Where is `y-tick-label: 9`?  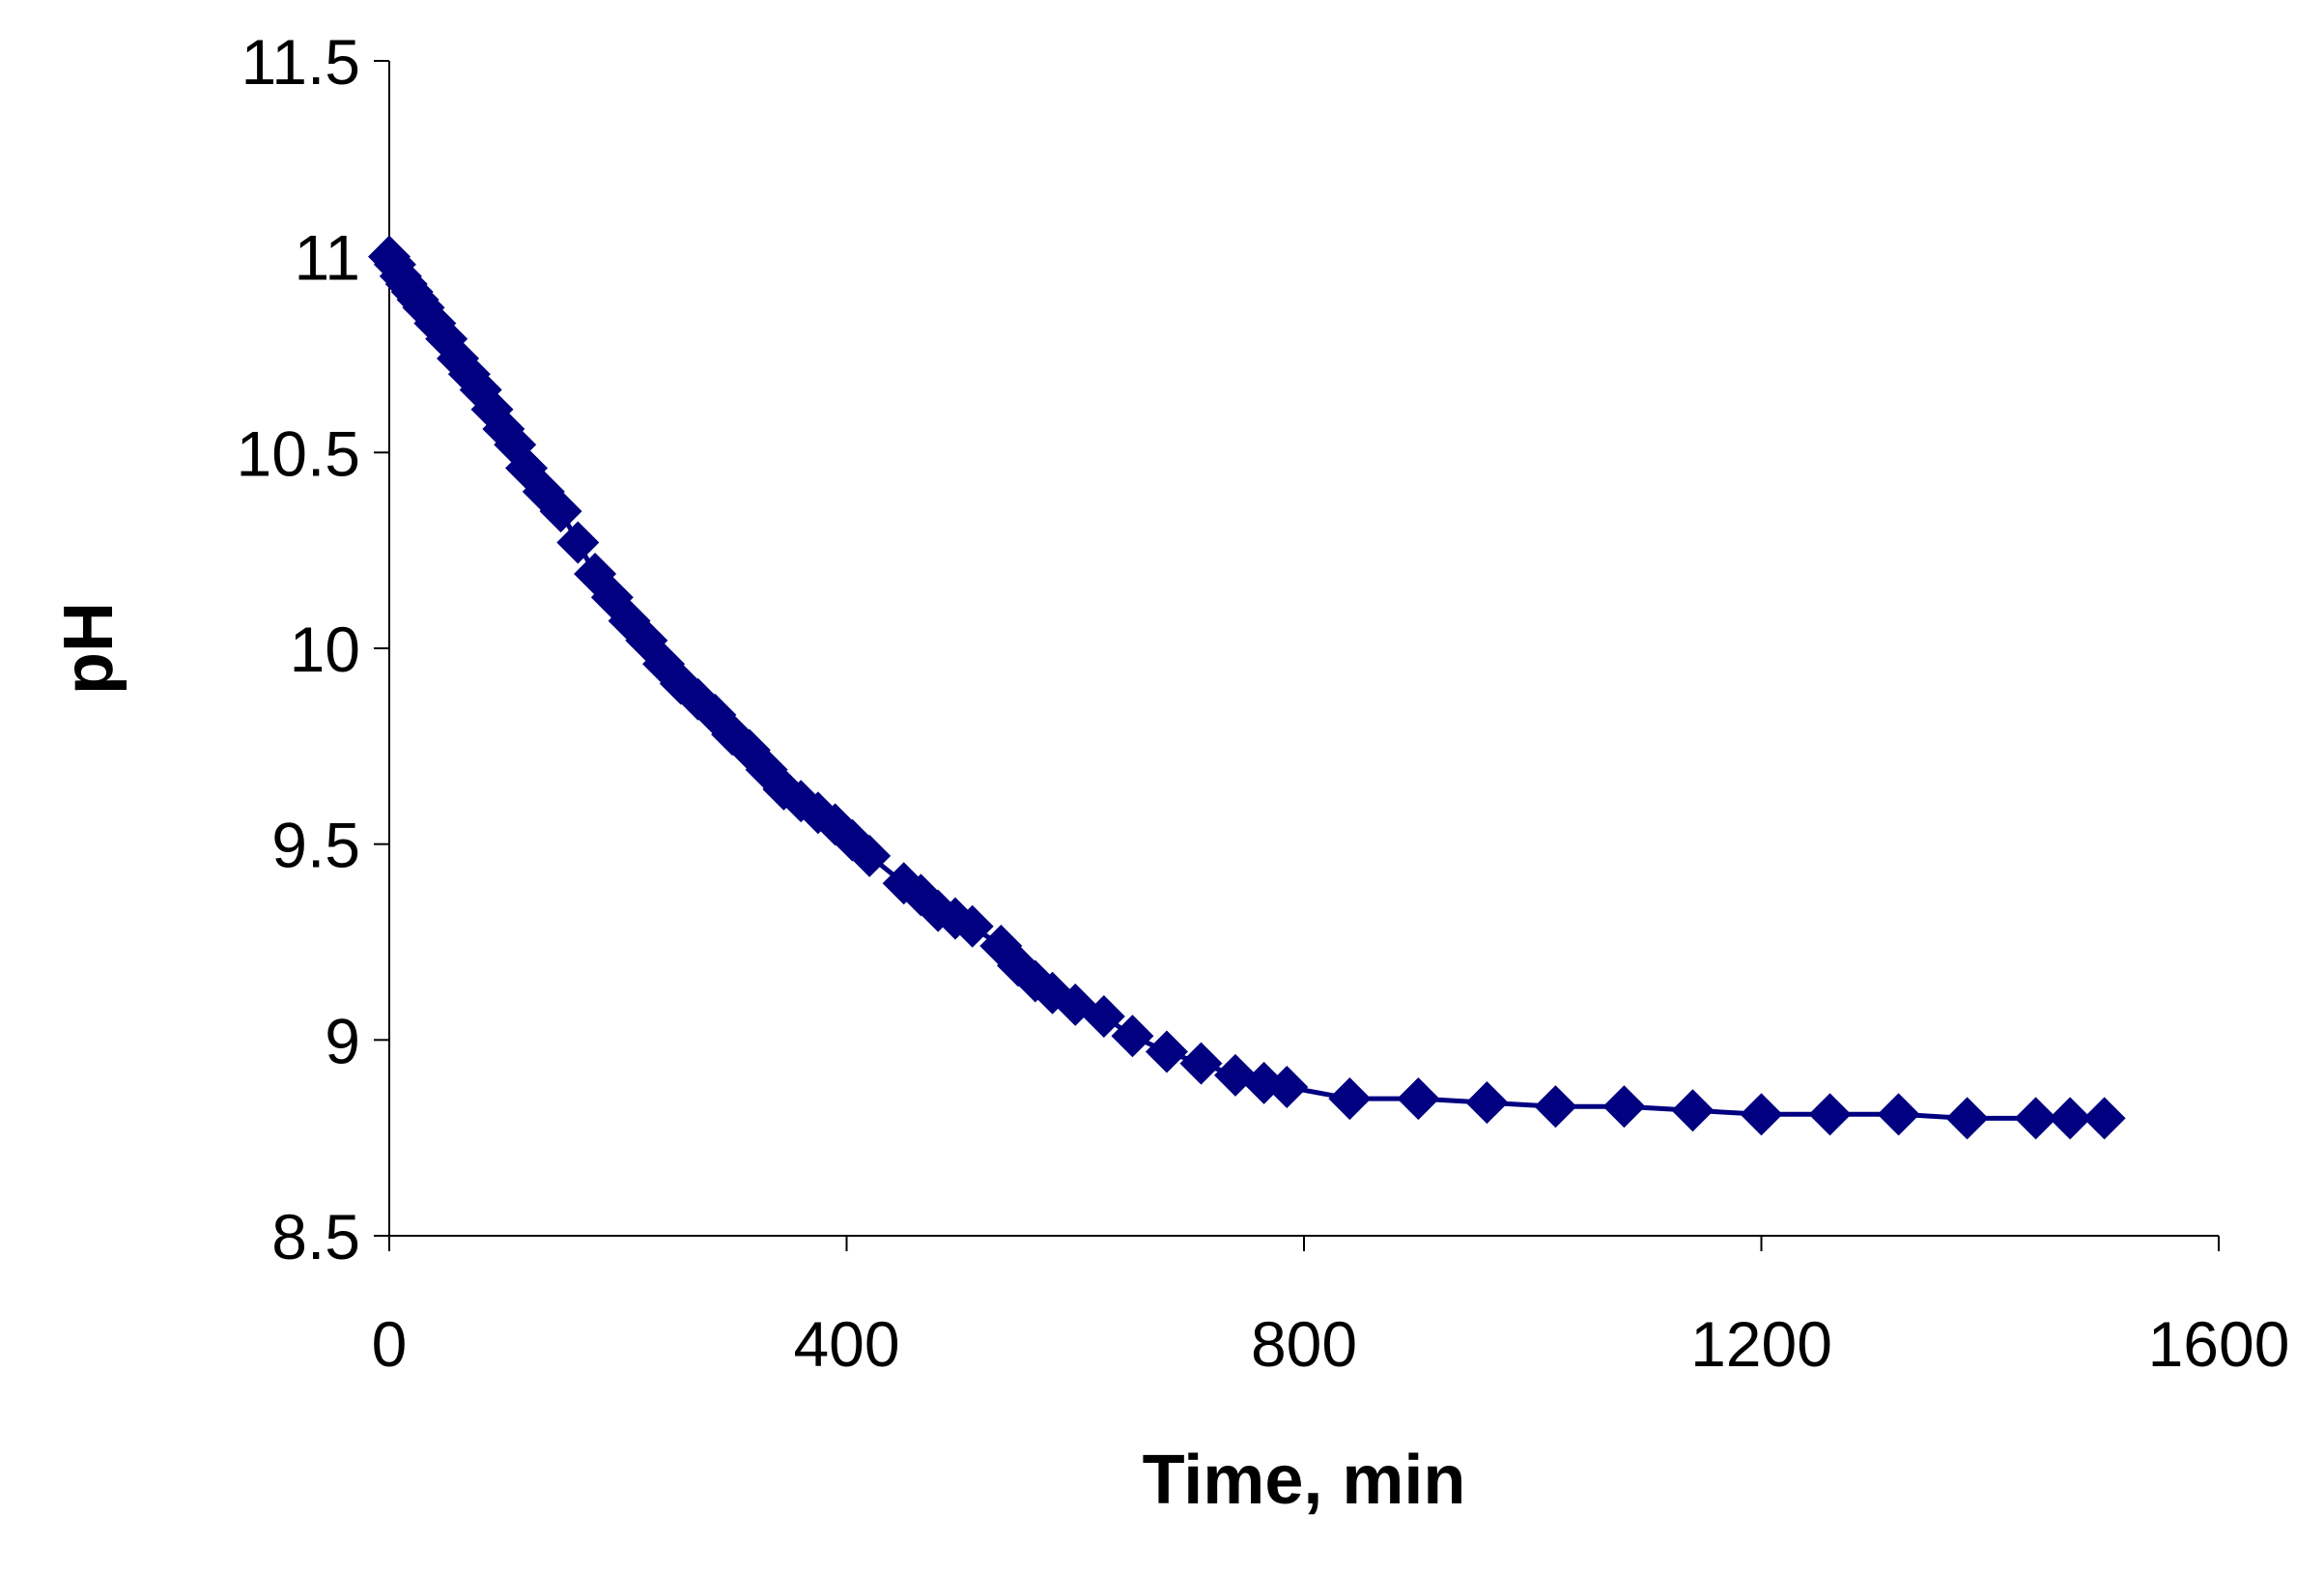
y-tick-label: 9 is located at coordinates (342, 1040).